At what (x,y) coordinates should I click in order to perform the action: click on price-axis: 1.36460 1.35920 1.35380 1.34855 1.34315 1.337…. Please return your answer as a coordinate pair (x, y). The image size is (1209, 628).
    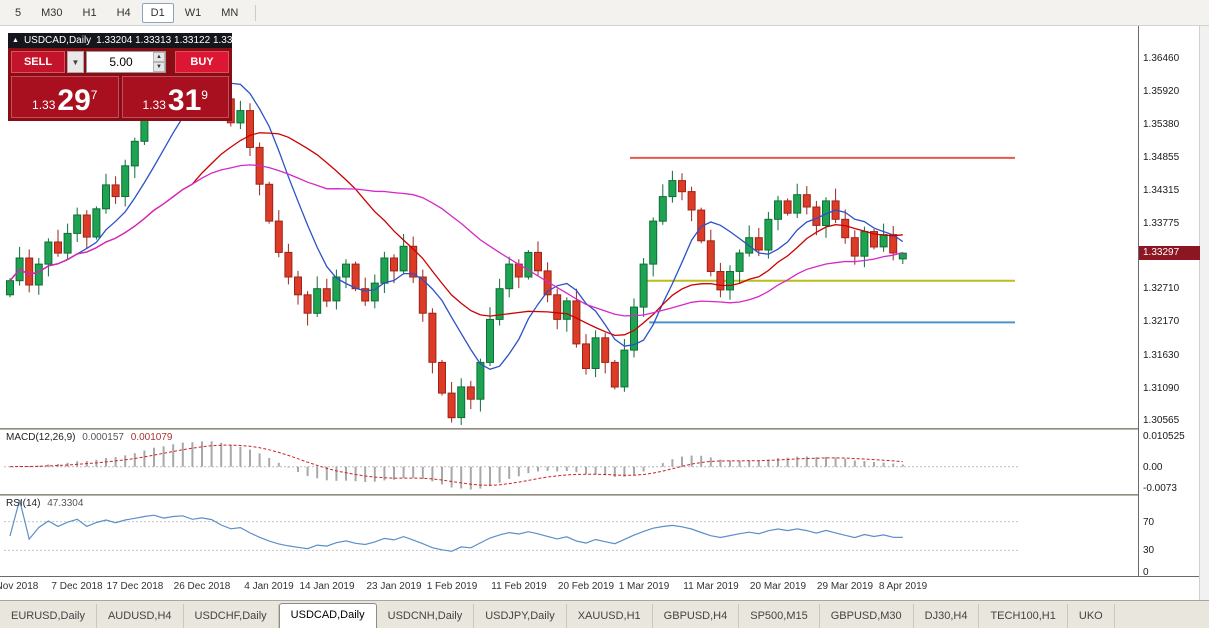
    Looking at the image, I should click on (1169, 302).